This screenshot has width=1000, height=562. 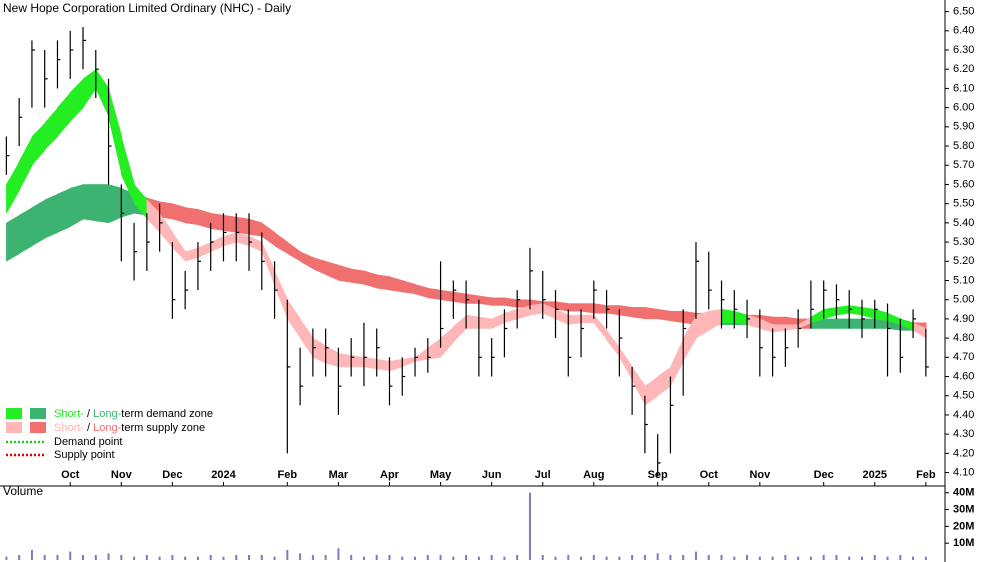 What do you see at coordinates (963, 146) in the screenshot?
I see `y-tick-label: 5.80` at bounding box center [963, 146].